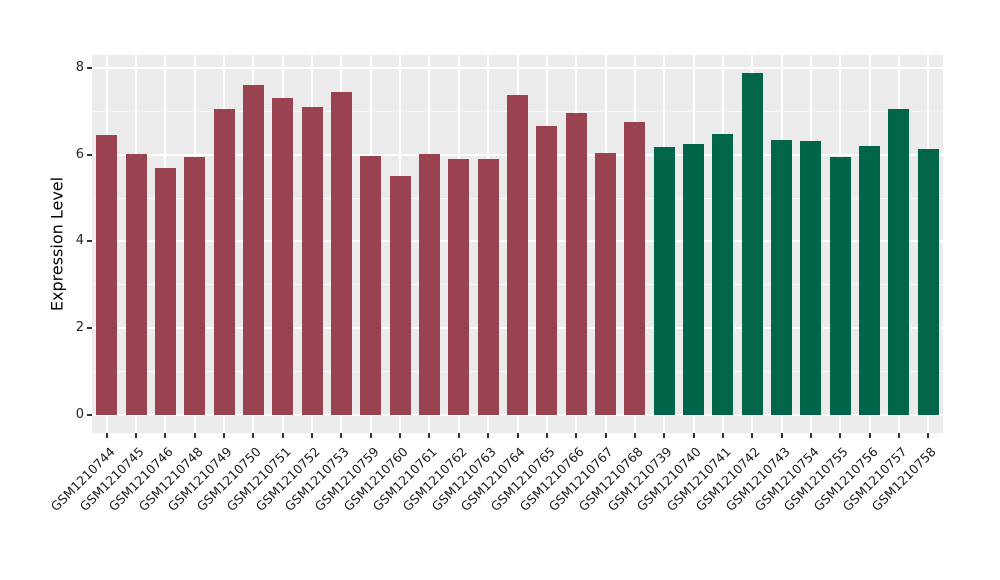 This screenshot has width=1000, height=580. I want to click on y-tick-label: 6, so click(79, 154).